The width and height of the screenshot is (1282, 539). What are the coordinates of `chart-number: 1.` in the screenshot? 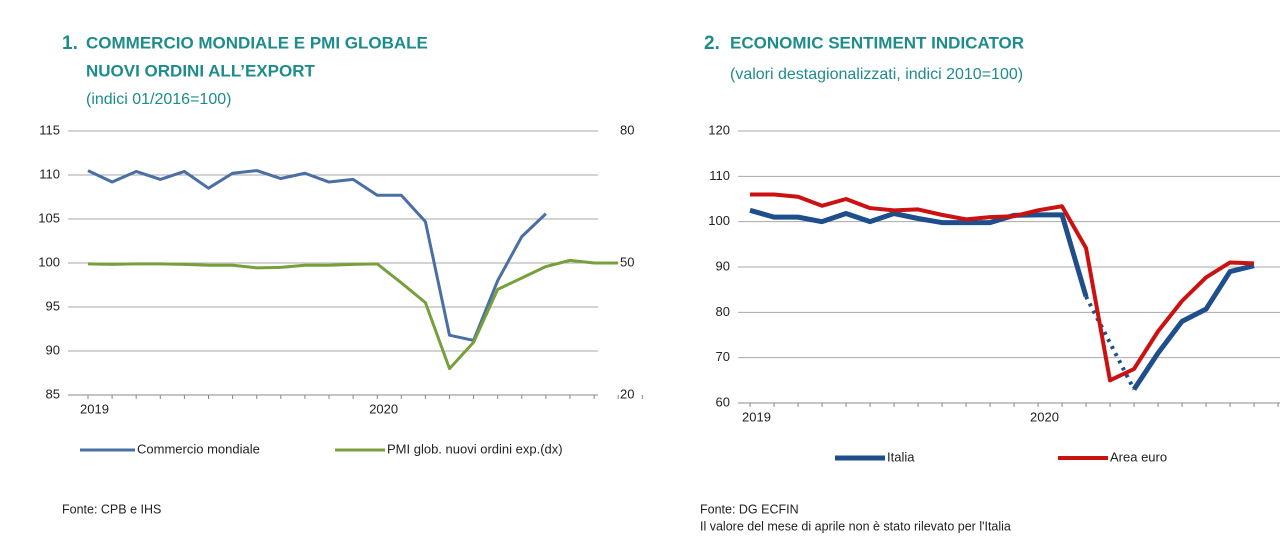 It's located at (70, 43).